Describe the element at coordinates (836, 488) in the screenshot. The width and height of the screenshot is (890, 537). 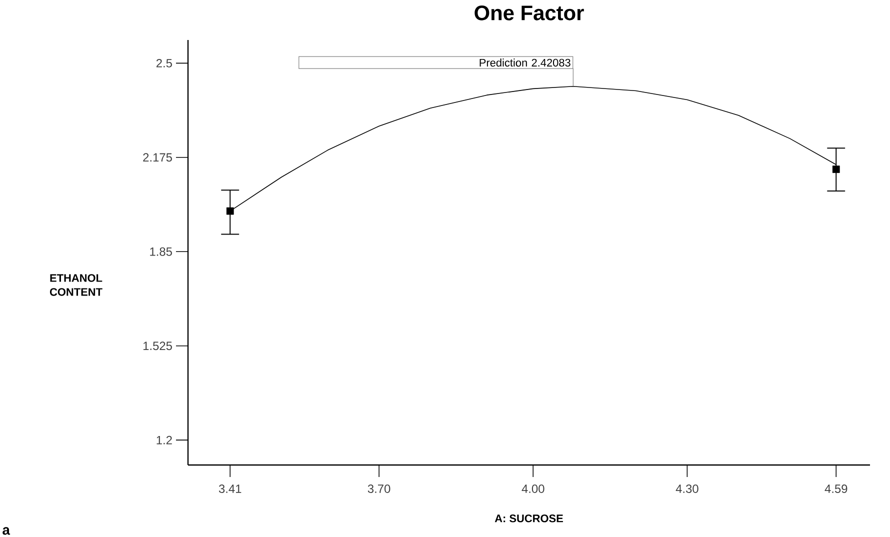
I see `x-tick-label: 4.59` at that location.